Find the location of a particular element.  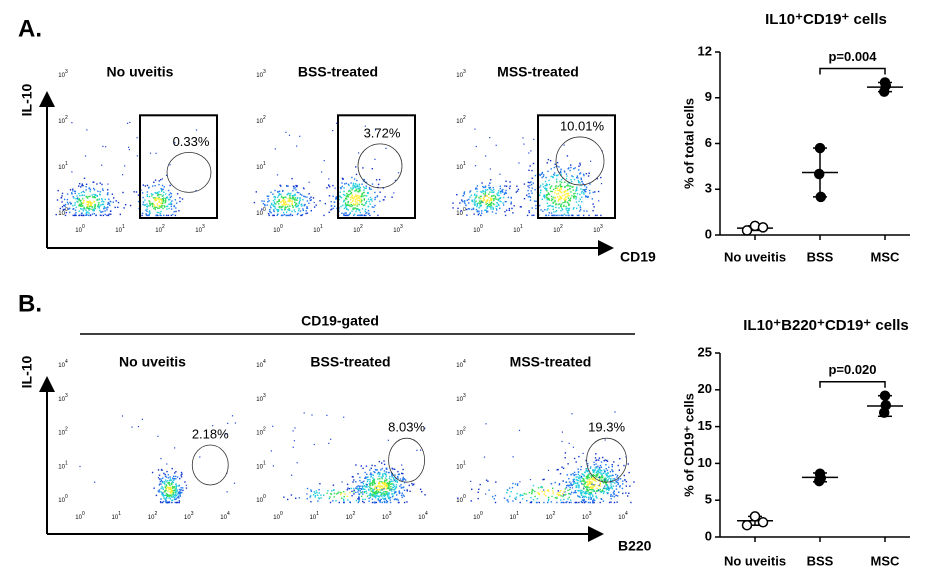

data-point is located at coordinates (819, 174).